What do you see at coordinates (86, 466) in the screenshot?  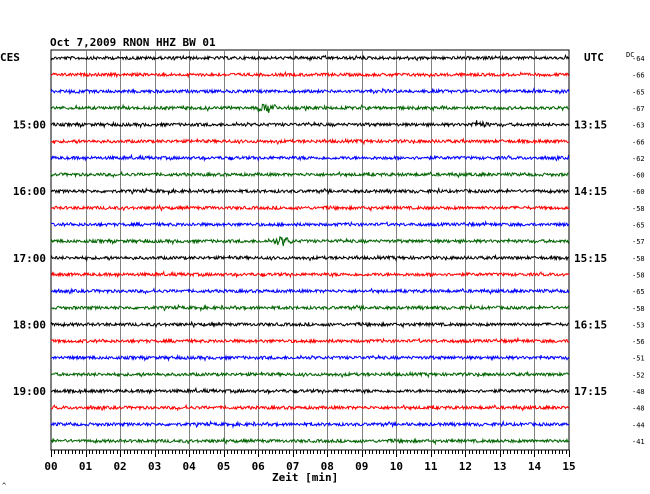 I see `x-tick-label: 01` at bounding box center [86, 466].